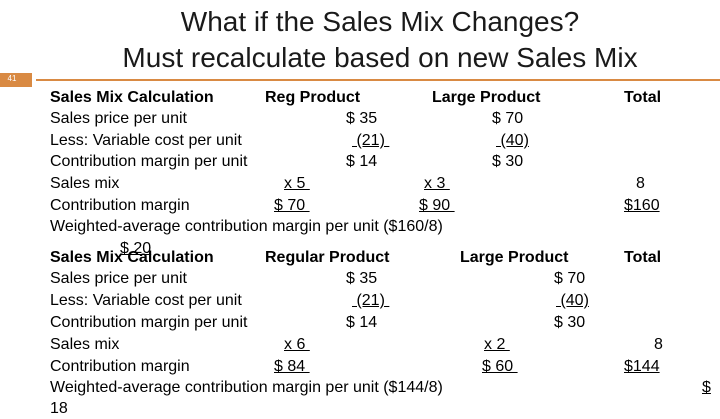 This screenshot has height=419, width=720. I want to click on table1-variable-col2: (40), so click(512, 140).